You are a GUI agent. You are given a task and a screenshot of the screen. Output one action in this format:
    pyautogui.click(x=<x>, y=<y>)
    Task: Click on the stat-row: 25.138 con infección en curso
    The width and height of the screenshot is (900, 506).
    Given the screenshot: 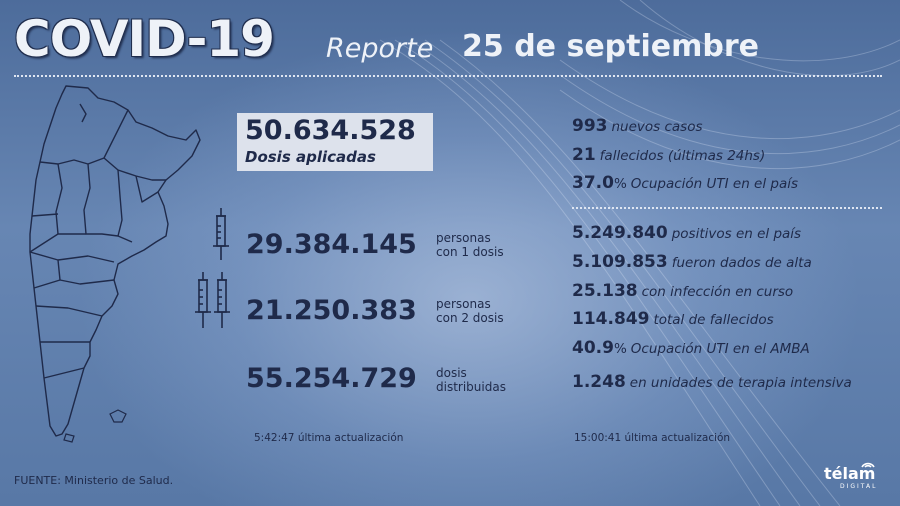 What is the action you would take?
    pyautogui.click(x=683, y=291)
    